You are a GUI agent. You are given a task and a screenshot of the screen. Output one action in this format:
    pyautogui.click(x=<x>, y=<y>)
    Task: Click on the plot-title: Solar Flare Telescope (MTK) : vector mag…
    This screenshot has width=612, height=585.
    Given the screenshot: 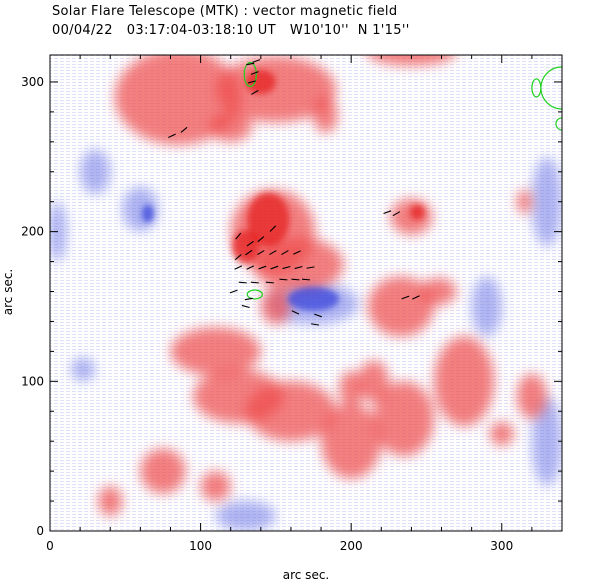 What is the action you would take?
    pyautogui.click(x=225, y=11)
    